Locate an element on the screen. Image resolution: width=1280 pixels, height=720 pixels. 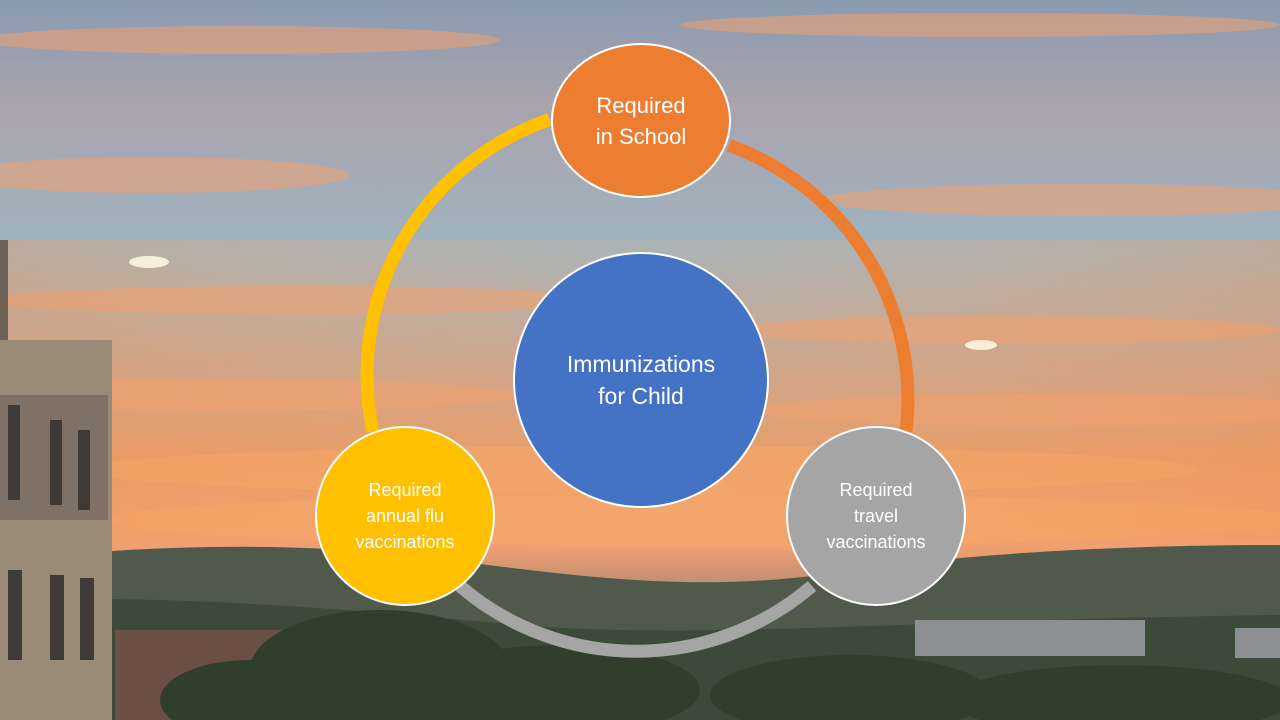
node-required-in-school: Required in School is located at coordinates (641, 120).